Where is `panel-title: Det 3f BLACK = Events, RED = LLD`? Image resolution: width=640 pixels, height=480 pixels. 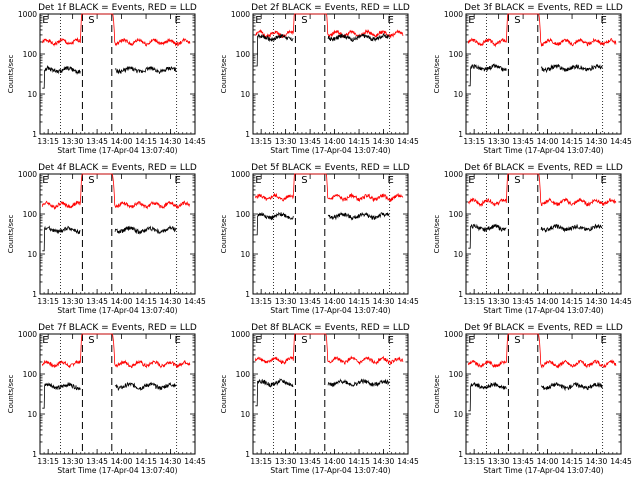
panel-title: Det 3f BLACK = Events, RED = LLD is located at coordinates (543, 8).